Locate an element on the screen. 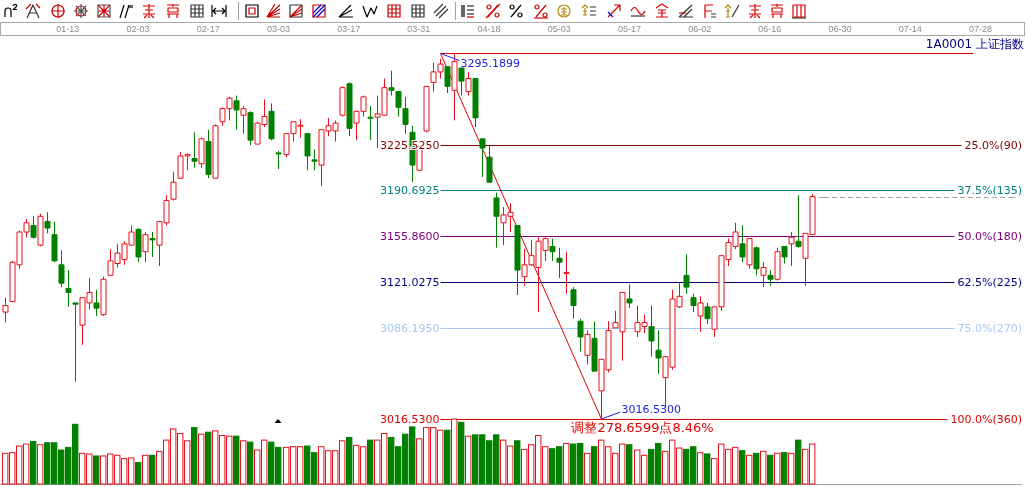 Image resolution: width=1026 pixels, height=487 pixels. x-tick-label: 07-14 is located at coordinates (910, 29).